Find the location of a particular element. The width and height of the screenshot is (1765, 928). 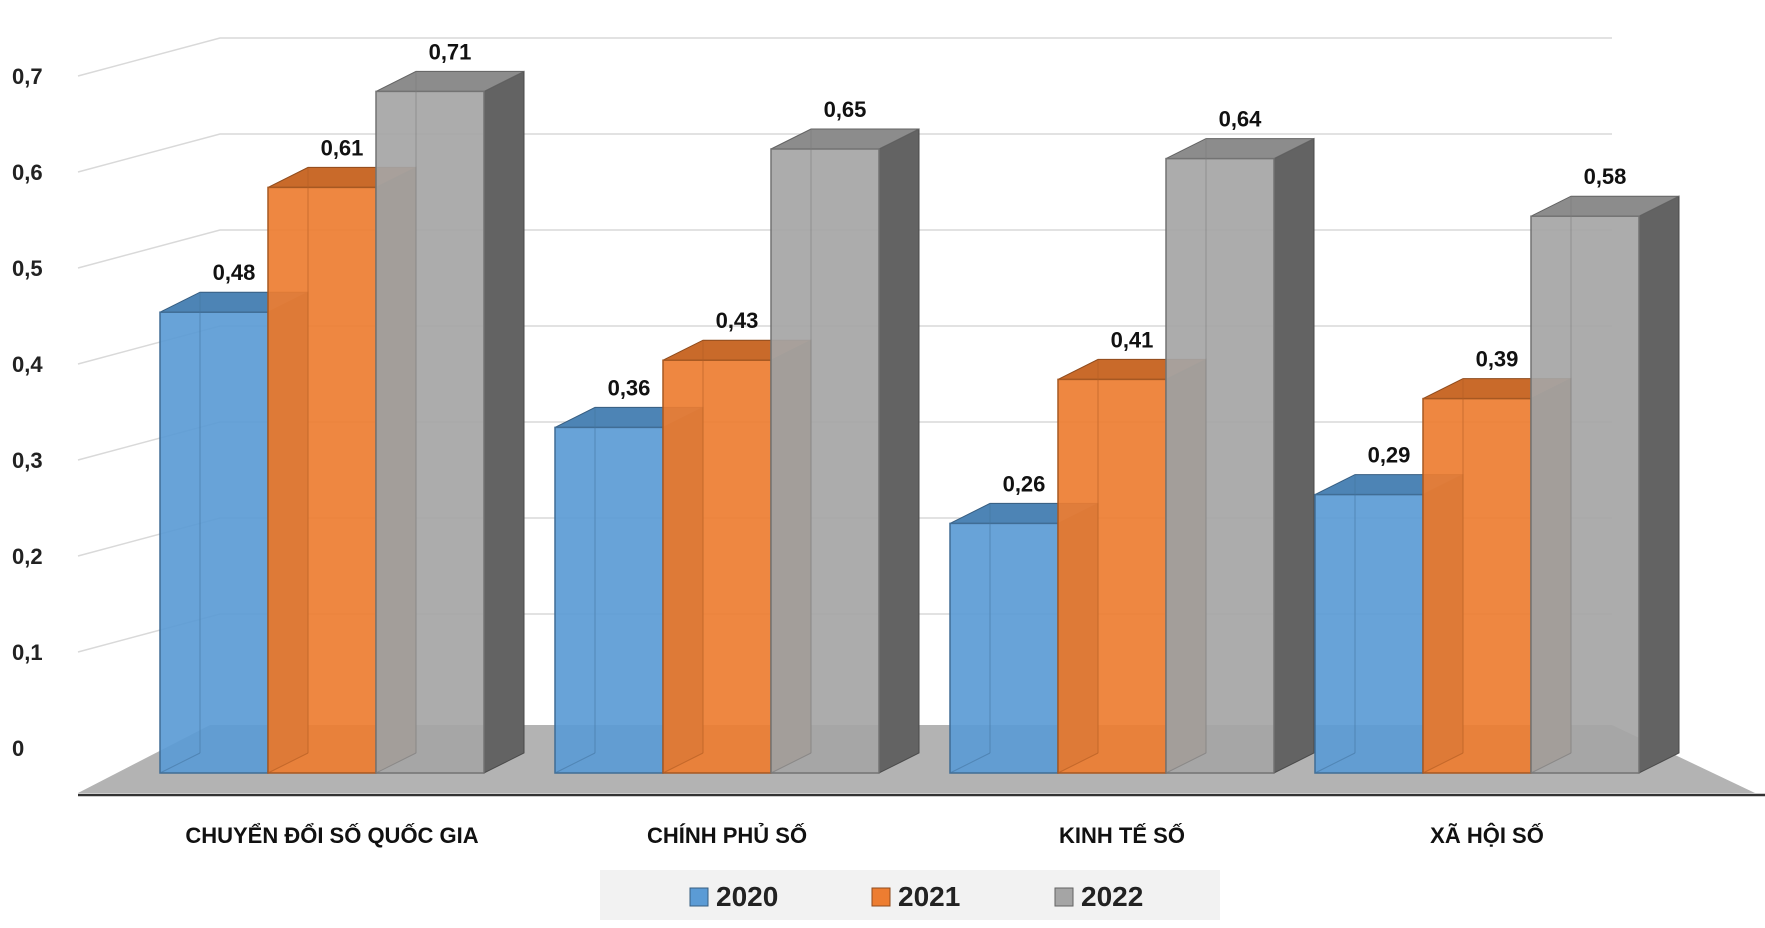

data-label: 0,36 is located at coordinates (629, 387).